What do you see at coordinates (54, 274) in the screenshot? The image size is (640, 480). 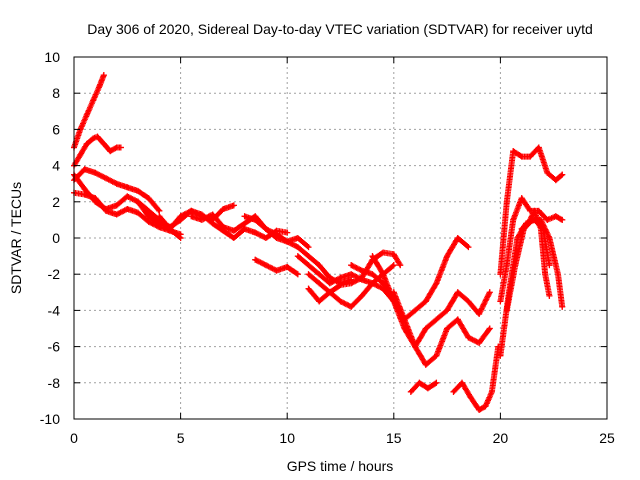 I see `y-tick-label: -2` at bounding box center [54, 274].